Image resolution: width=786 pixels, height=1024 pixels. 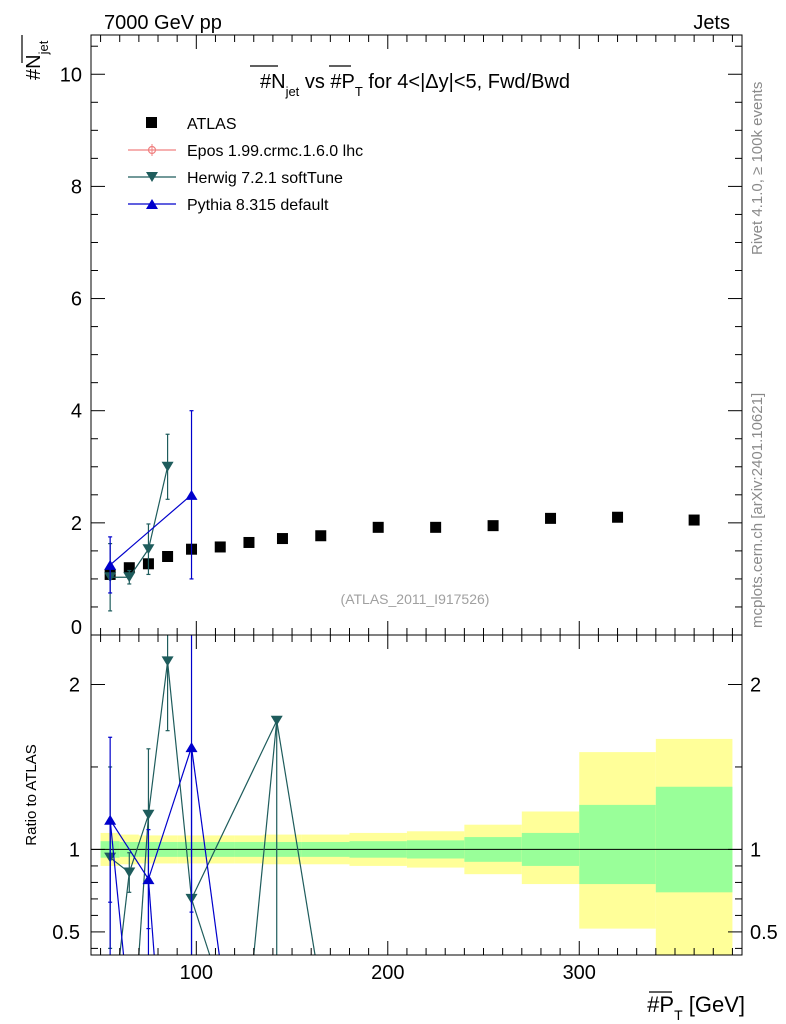 What do you see at coordinates (152, 204) in the screenshot?
I see `legend-marker-pythia` at bounding box center [152, 204].